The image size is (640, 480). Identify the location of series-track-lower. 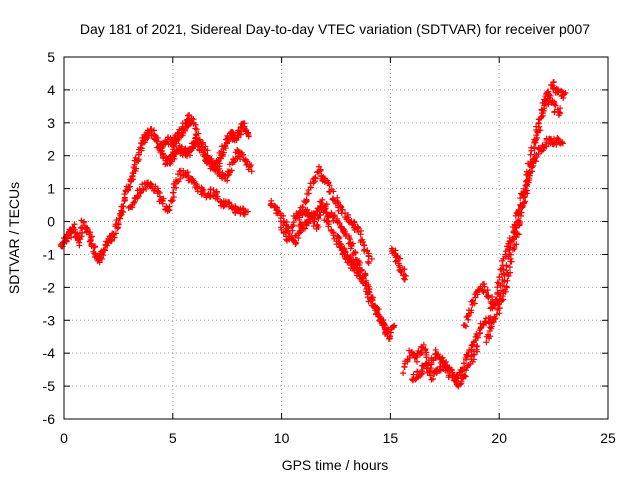
(188, 192).